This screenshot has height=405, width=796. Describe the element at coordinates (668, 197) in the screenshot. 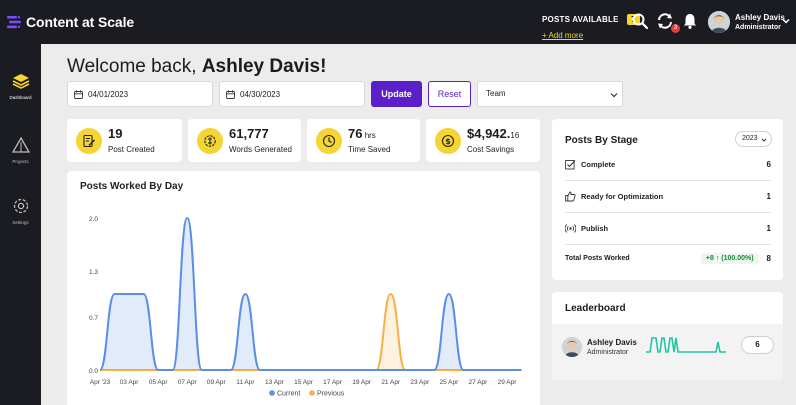

I see `stage-row-ready-for-optimization: Ready for Optimization 1` at that location.